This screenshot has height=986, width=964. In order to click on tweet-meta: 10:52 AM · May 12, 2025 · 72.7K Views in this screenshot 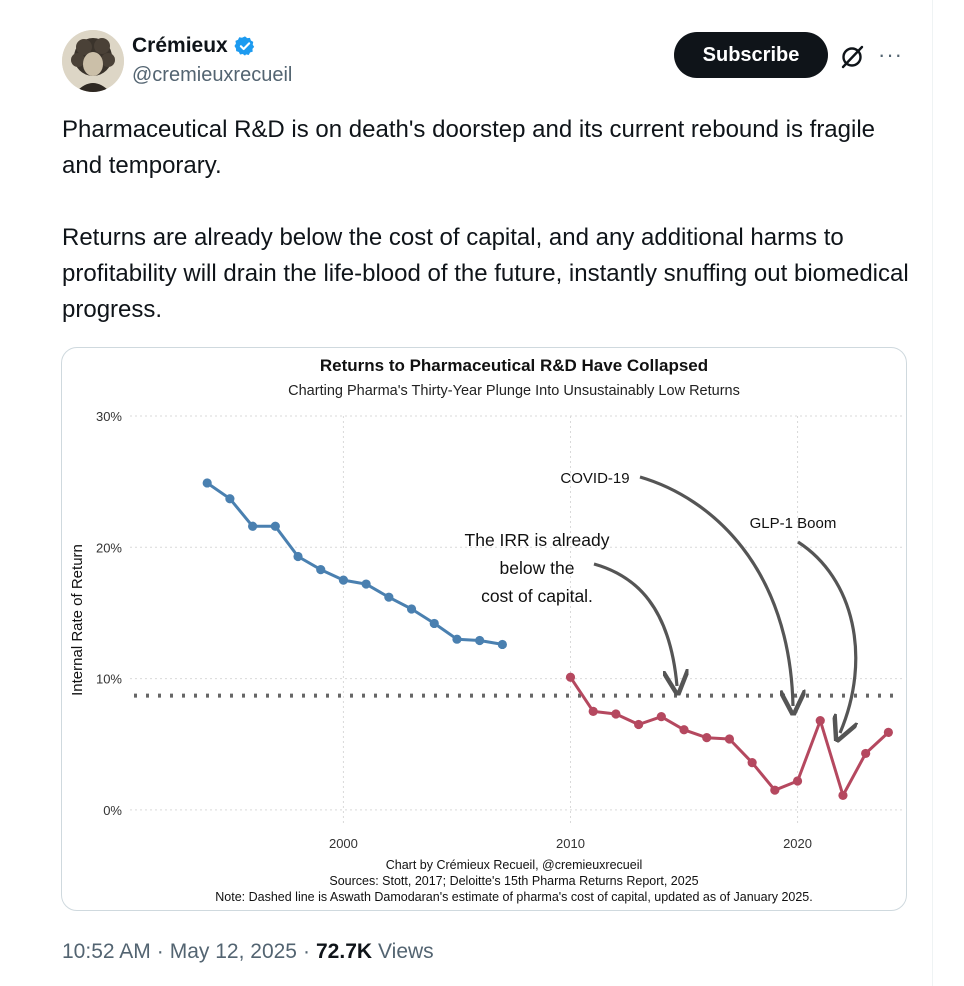, I will do `click(248, 952)`.